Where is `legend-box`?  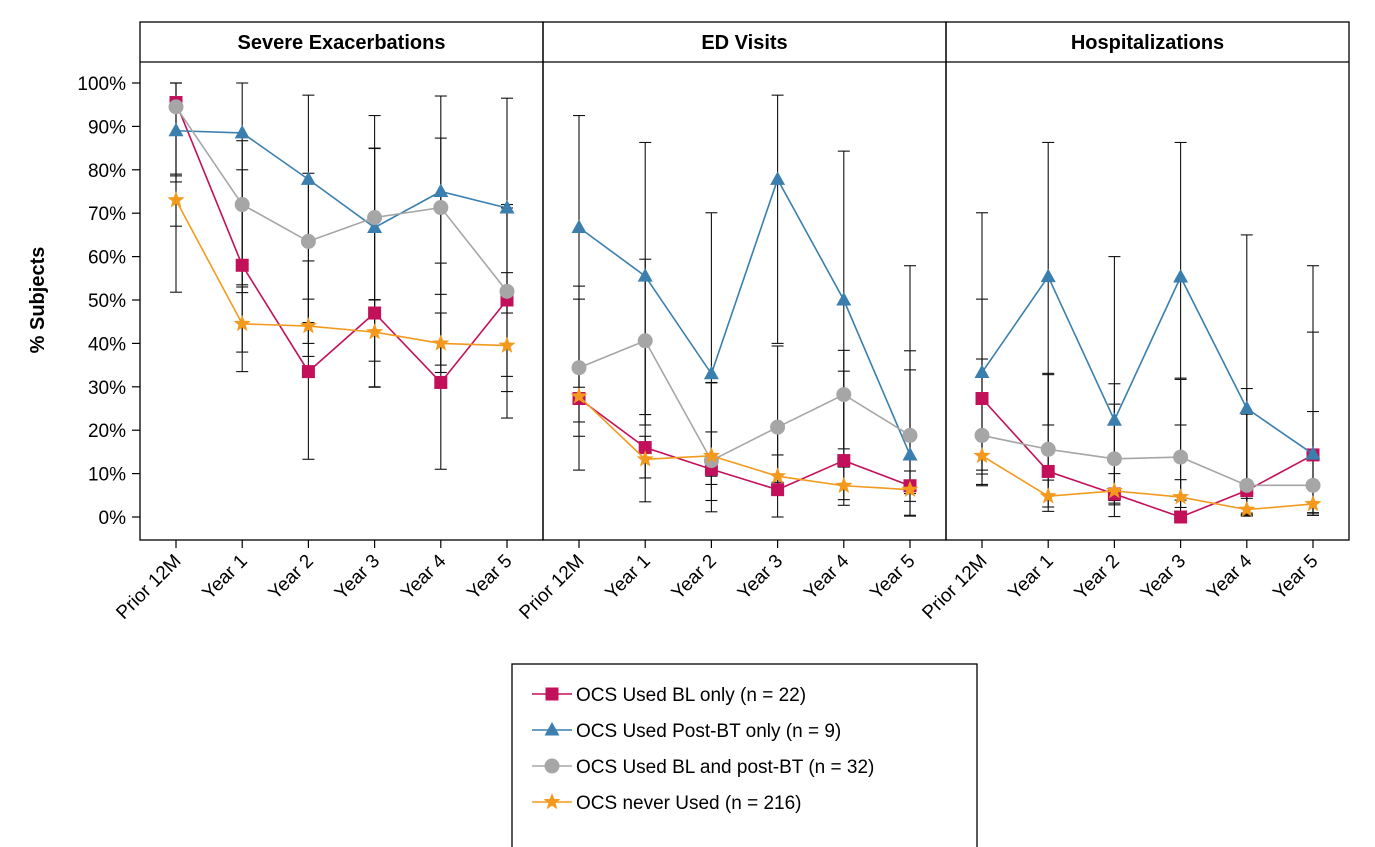 legend-box is located at coordinates (744, 755).